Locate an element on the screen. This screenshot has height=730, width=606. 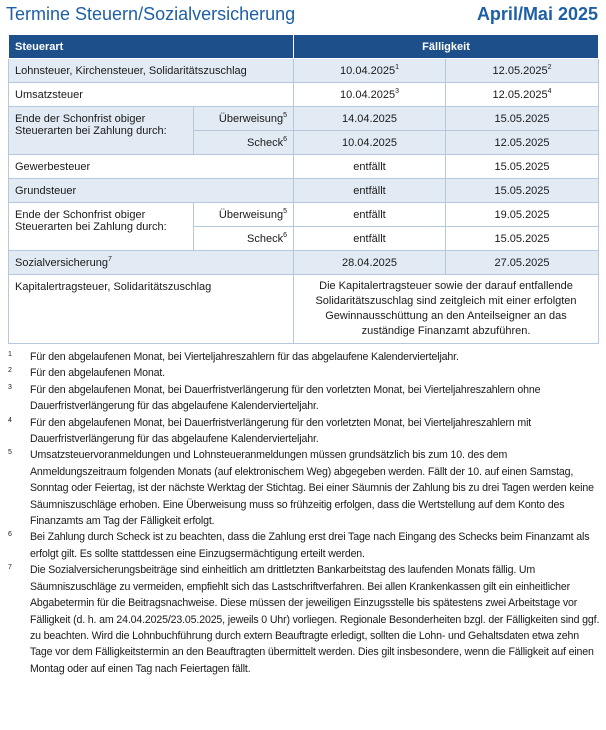
due-date: 19.05.2025 is located at coordinates (522, 214).